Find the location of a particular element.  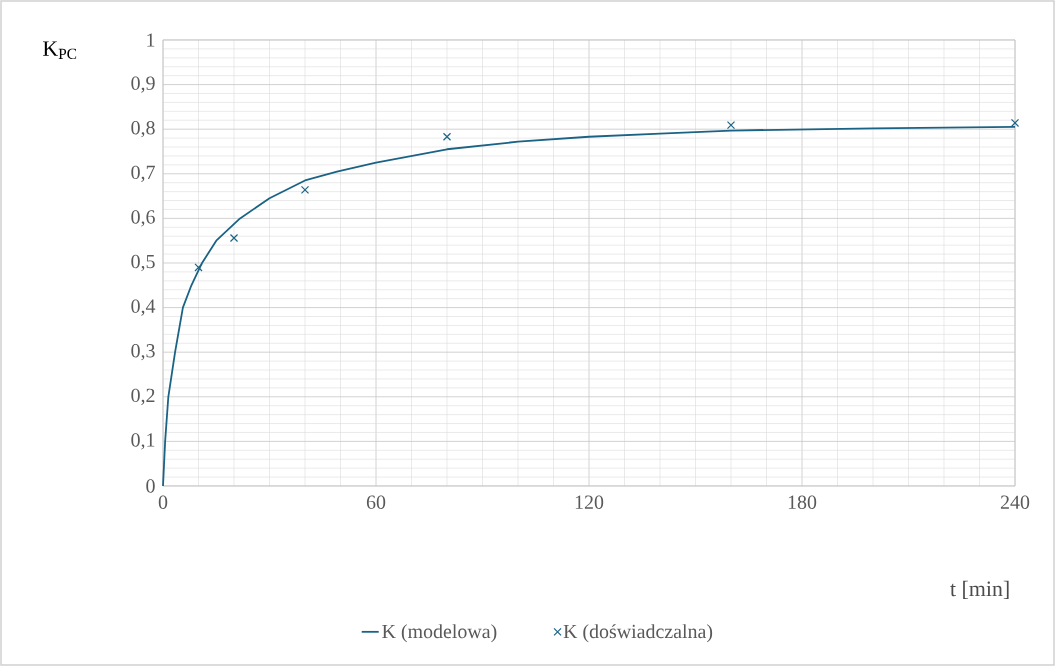

y-tick-label: 0,2 is located at coordinates (143, 396).